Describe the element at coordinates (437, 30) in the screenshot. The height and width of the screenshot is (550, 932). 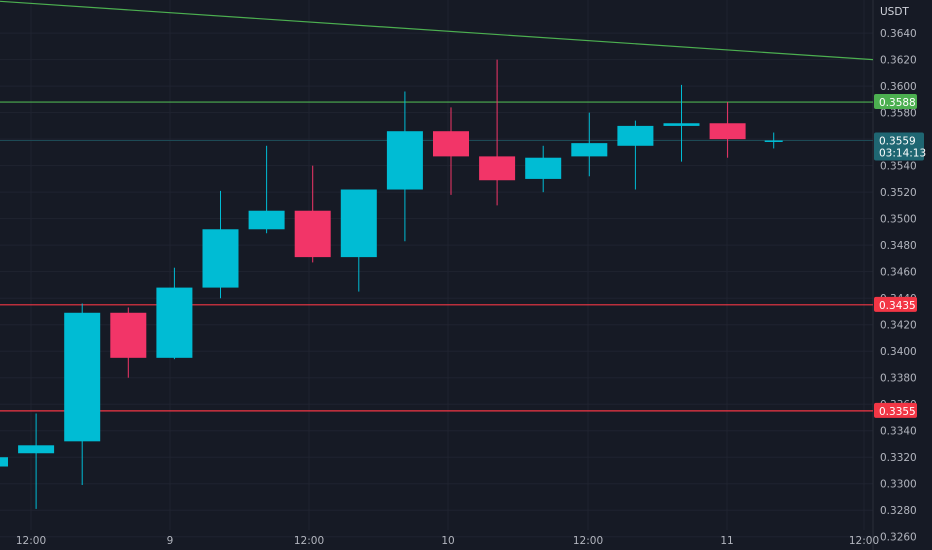
I see `descending-trendline` at that location.